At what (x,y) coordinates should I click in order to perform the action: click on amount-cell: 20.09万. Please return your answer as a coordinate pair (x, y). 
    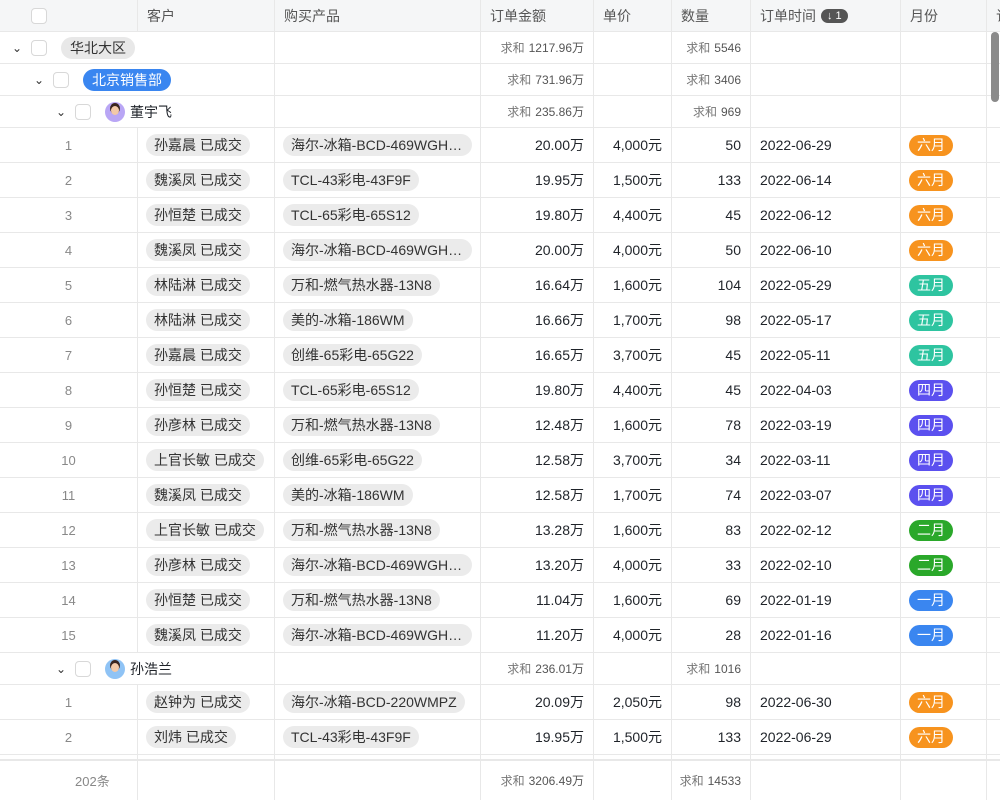
    Looking at the image, I should click on (537, 702).